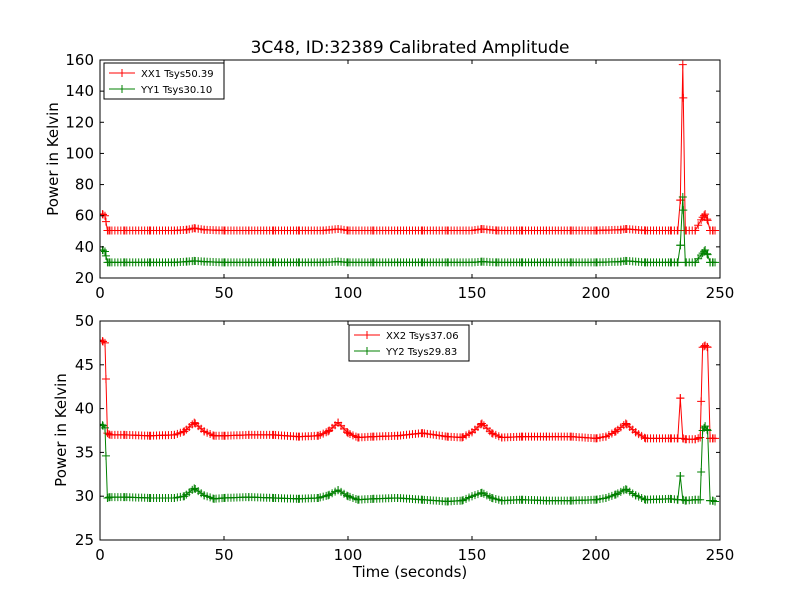  I want to click on y-tick-label: 45, so click(84, 365).